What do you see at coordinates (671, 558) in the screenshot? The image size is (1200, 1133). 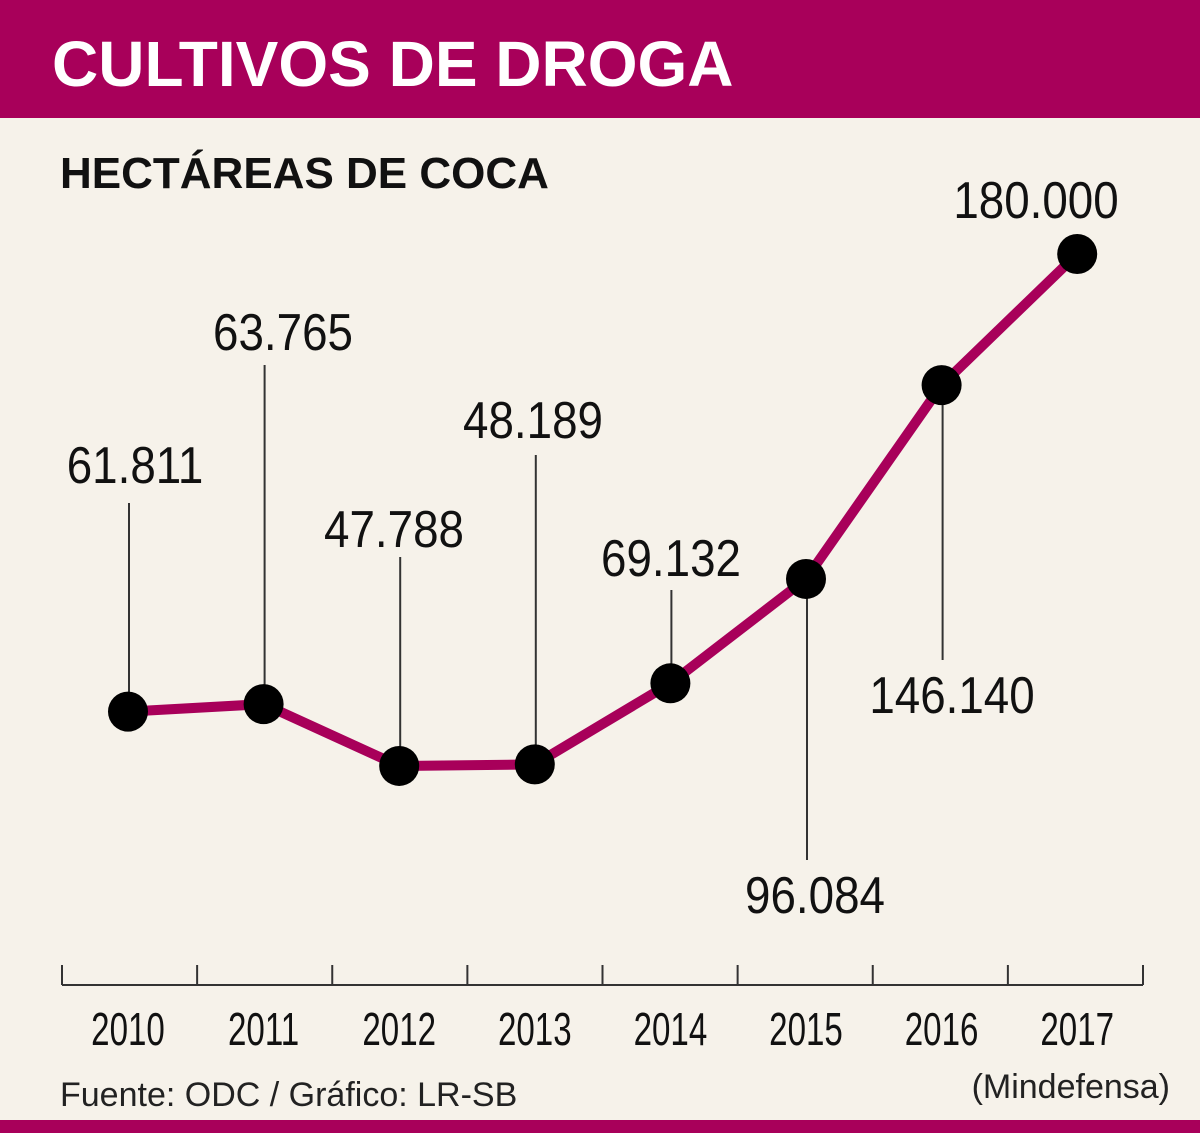 I see `data-label: 69.132` at bounding box center [671, 558].